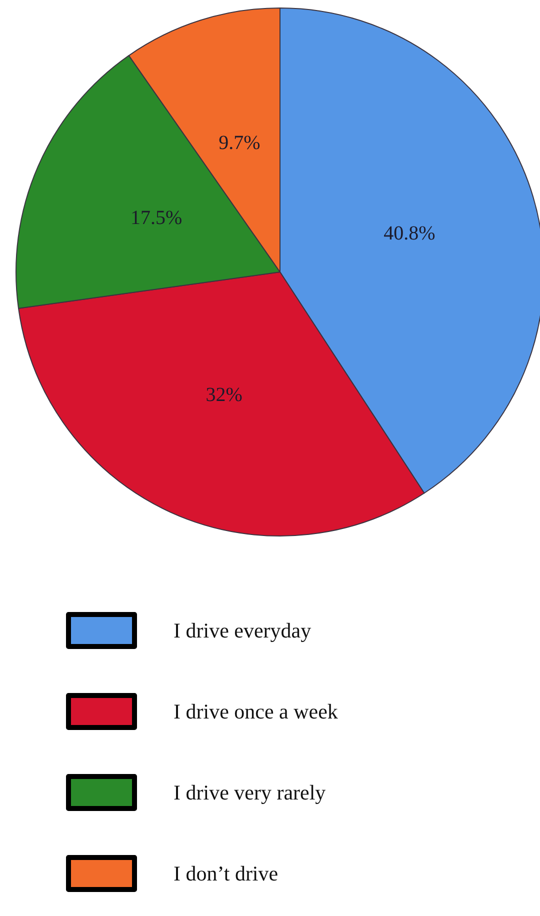 This screenshot has width=540, height=916. What do you see at coordinates (239, 143) in the screenshot?
I see `data-label: 9.7%` at bounding box center [239, 143].